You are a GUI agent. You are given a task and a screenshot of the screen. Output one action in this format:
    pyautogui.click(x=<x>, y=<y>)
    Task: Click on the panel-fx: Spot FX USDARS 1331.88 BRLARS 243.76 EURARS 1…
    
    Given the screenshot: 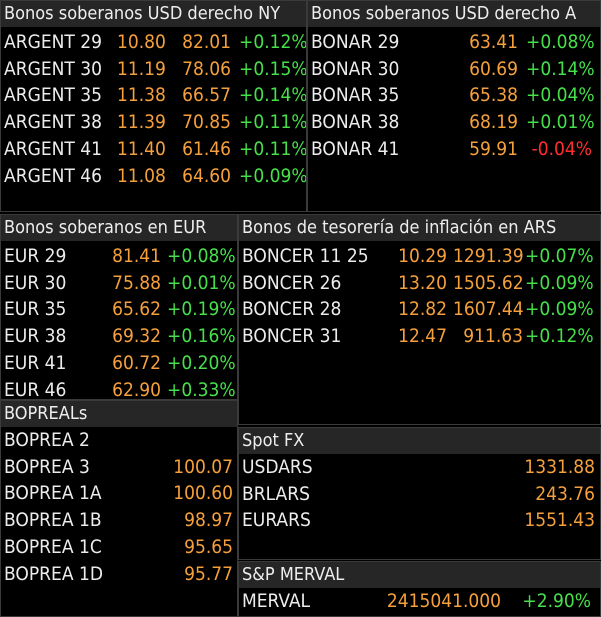 What is the action you would take?
    pyautogui.click(x=419, y=493)
    